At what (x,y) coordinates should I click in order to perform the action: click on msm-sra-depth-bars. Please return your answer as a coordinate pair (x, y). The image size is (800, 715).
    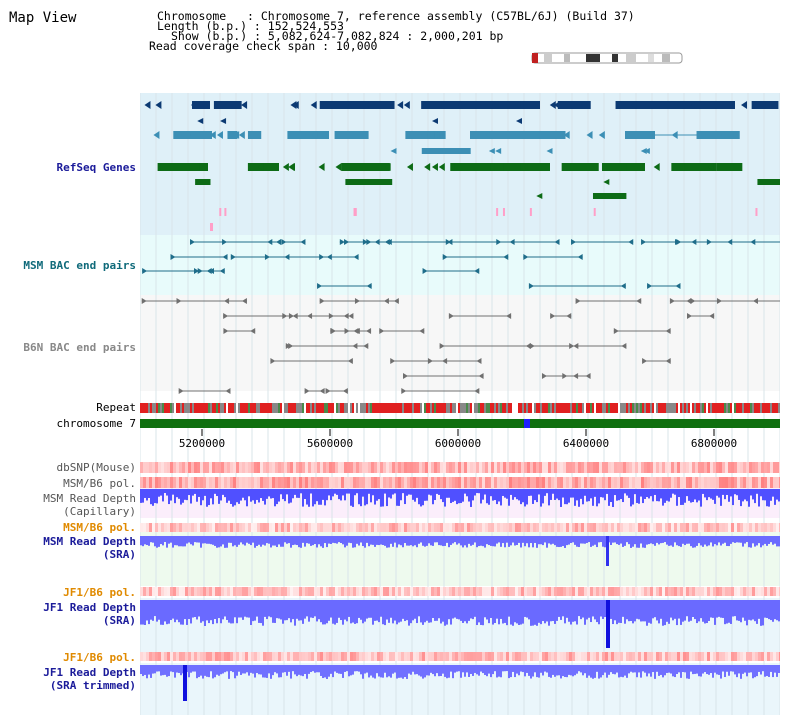
    Looking at the image, I should click on (460, 542).